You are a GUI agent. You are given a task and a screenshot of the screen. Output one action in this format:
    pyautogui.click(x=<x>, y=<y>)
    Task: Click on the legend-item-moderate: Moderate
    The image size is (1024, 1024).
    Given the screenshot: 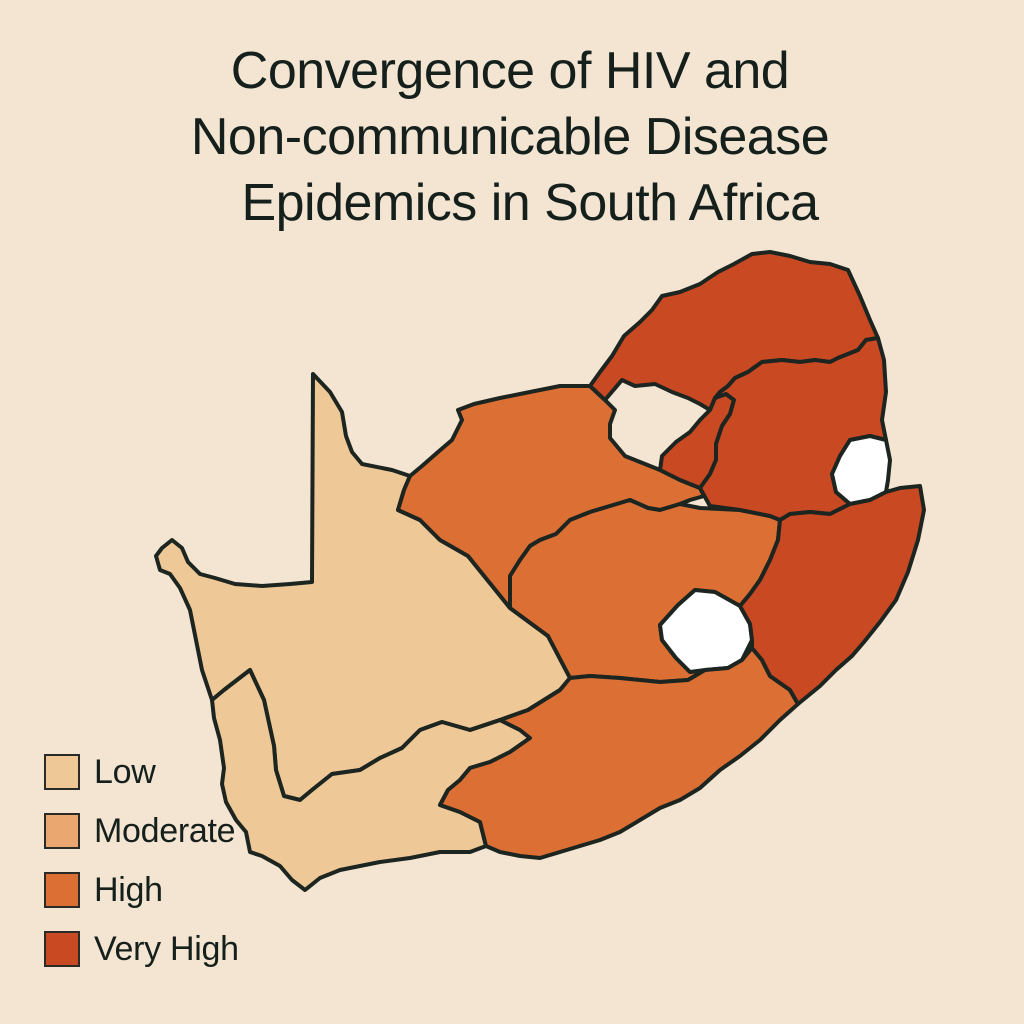 What is the action you would take?
    pyautogui.click(x=194, y=831)
    